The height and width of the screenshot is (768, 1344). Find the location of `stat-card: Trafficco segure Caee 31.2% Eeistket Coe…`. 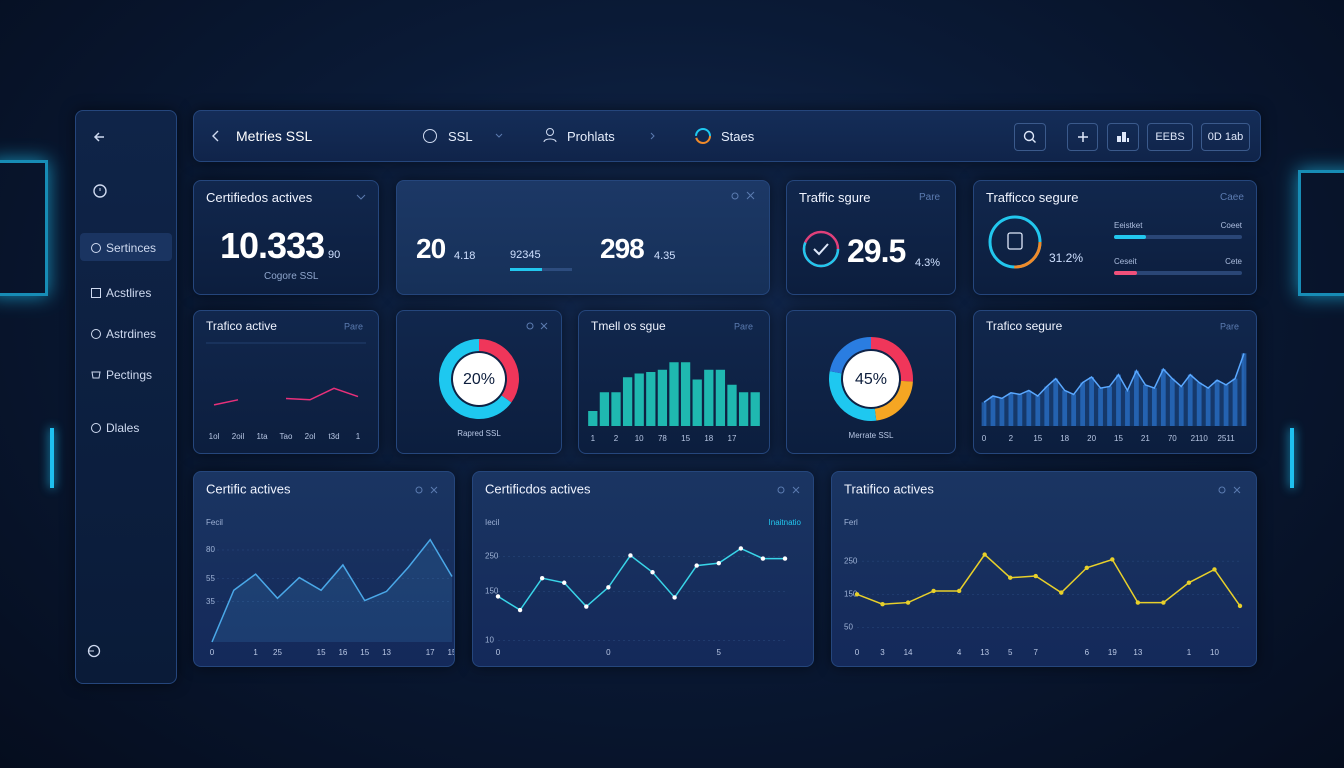

stat-card: Trafficco segure Caee 31.2% Eeistket Coe… is located at coordinates (1115, 237).